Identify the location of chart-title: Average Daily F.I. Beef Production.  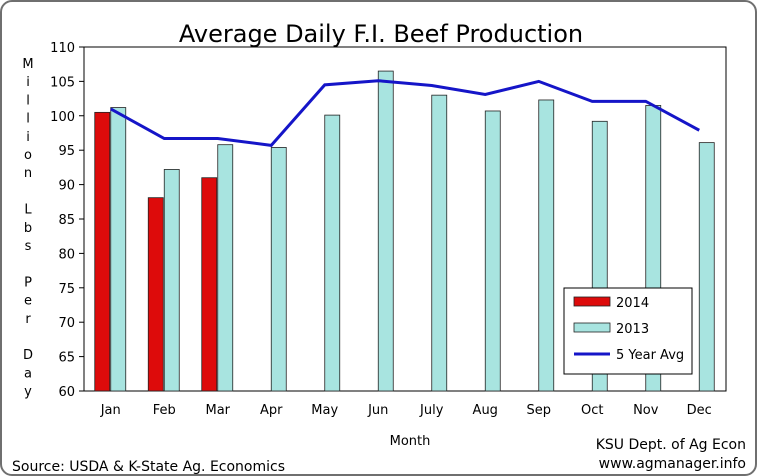
(381, 34).